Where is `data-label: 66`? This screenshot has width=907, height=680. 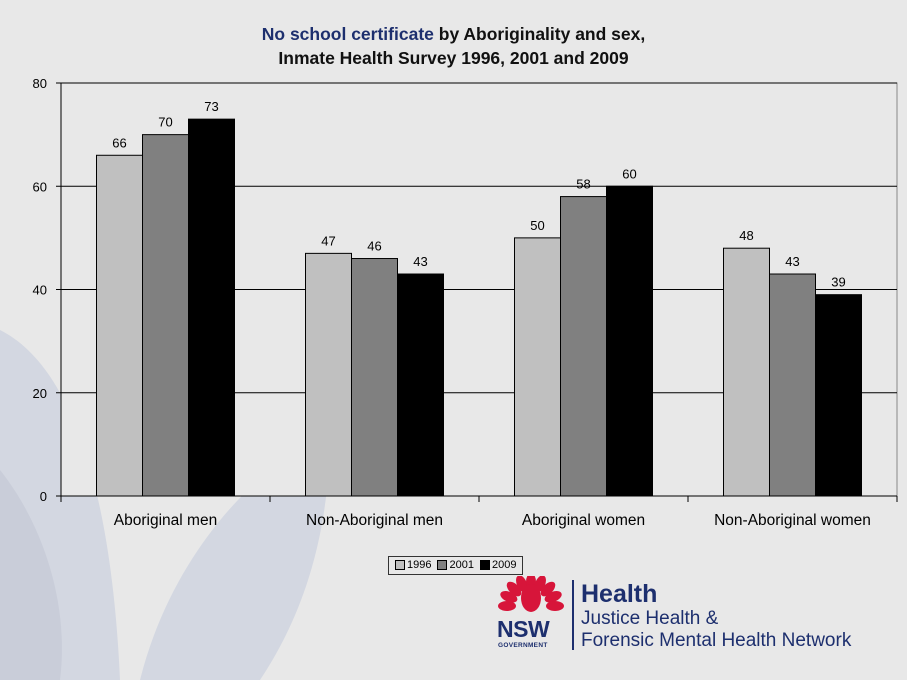 data-label: 66 is located at coordinates (119, 142).